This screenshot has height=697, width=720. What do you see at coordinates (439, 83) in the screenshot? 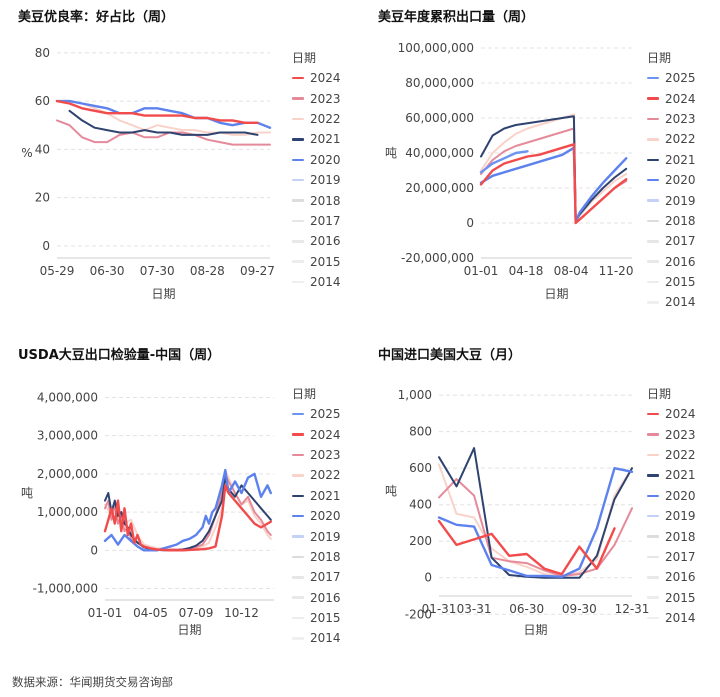
I see `y-tick-label: 80,000,000` at bounding box center [439, 83].